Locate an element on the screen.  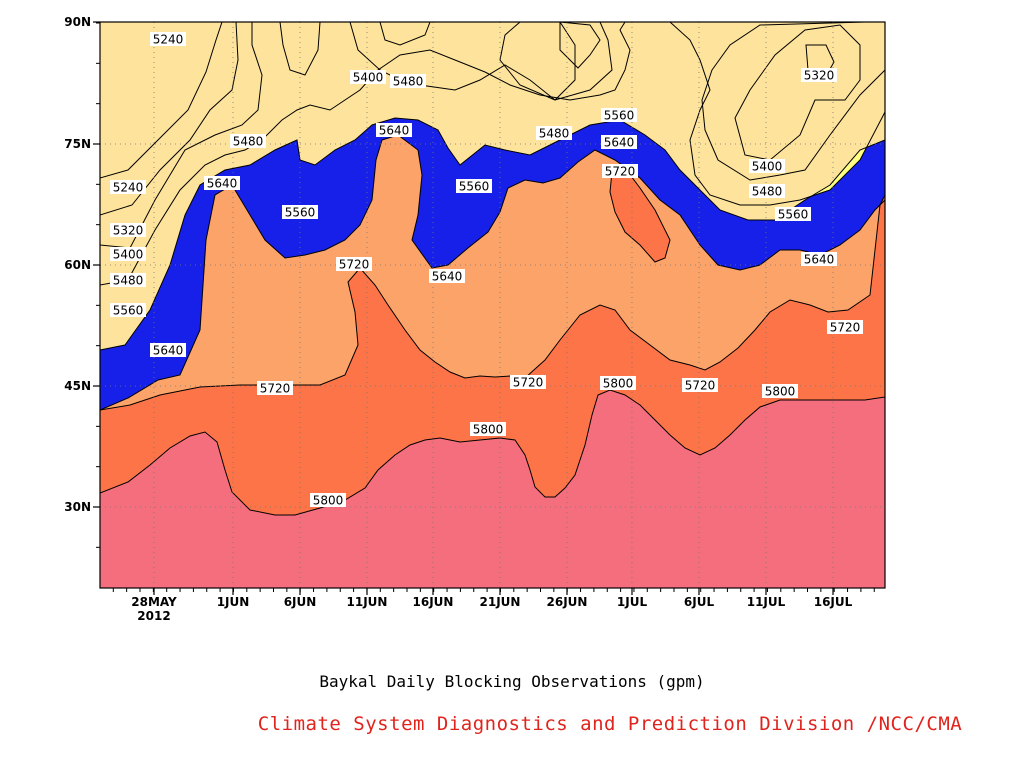
x-year-label: 2012 is located at coordinates (153, 616).